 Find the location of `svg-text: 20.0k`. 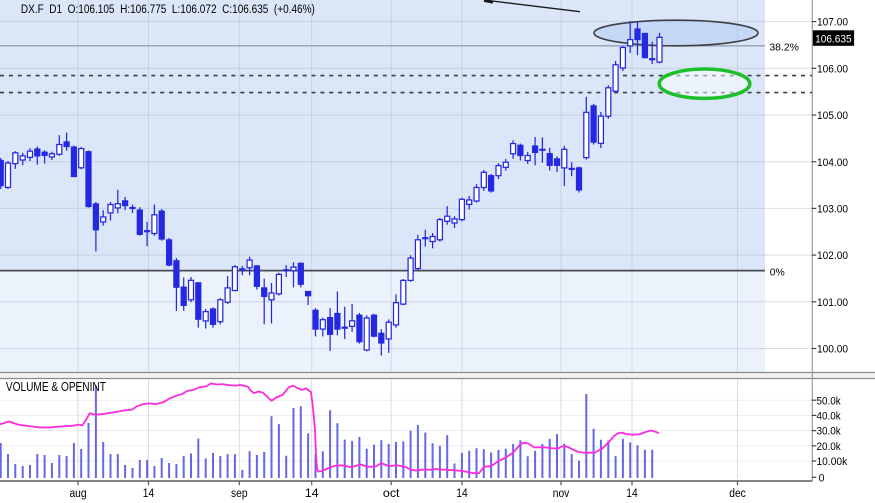

svg-text: 20.0k is located at coordinates (829, 447).